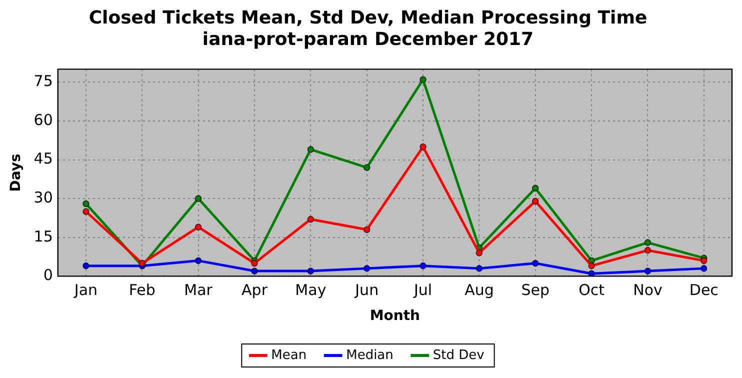  I want to click on x-tick-label: Nov, so click(647, 290).